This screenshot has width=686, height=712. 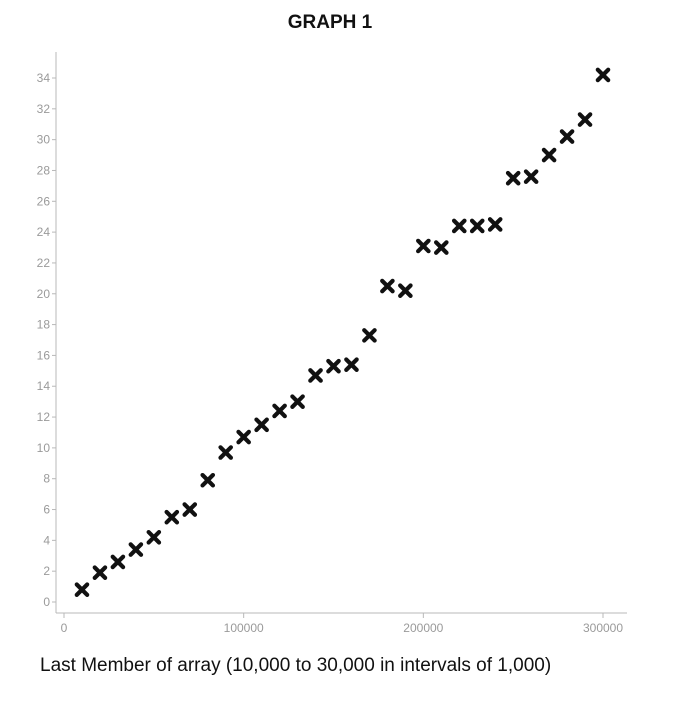 What do you see at coordinates (44, 140) in the screenshot?
I see `y-tick-label: 30` at bounding box center [44, 140].